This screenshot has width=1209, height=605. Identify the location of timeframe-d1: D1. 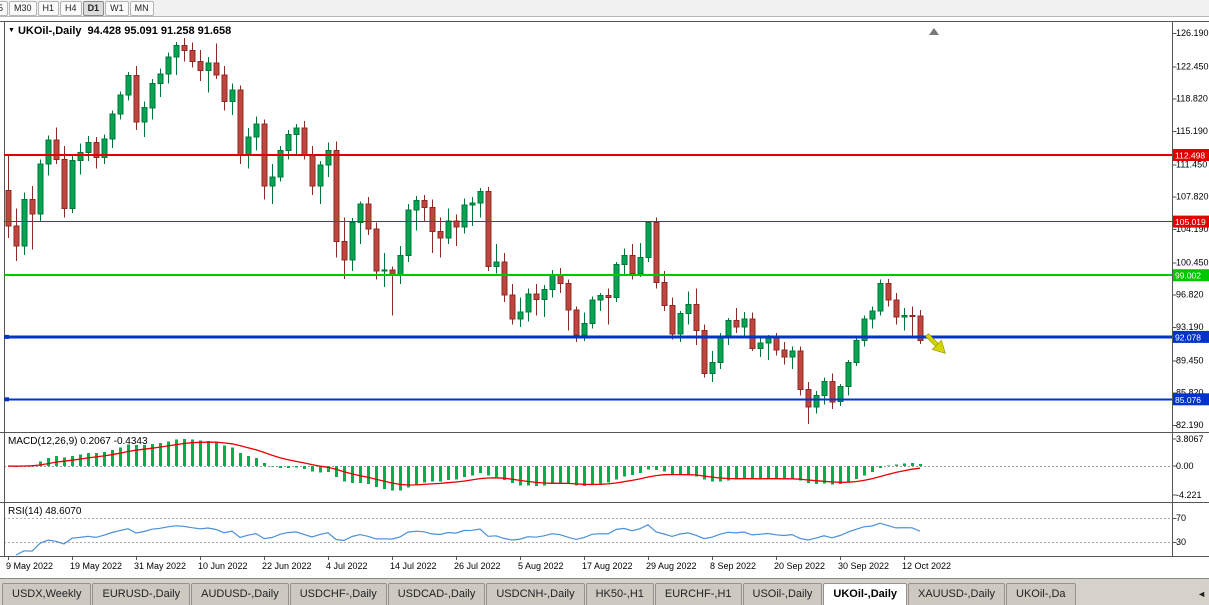
(93, 8).